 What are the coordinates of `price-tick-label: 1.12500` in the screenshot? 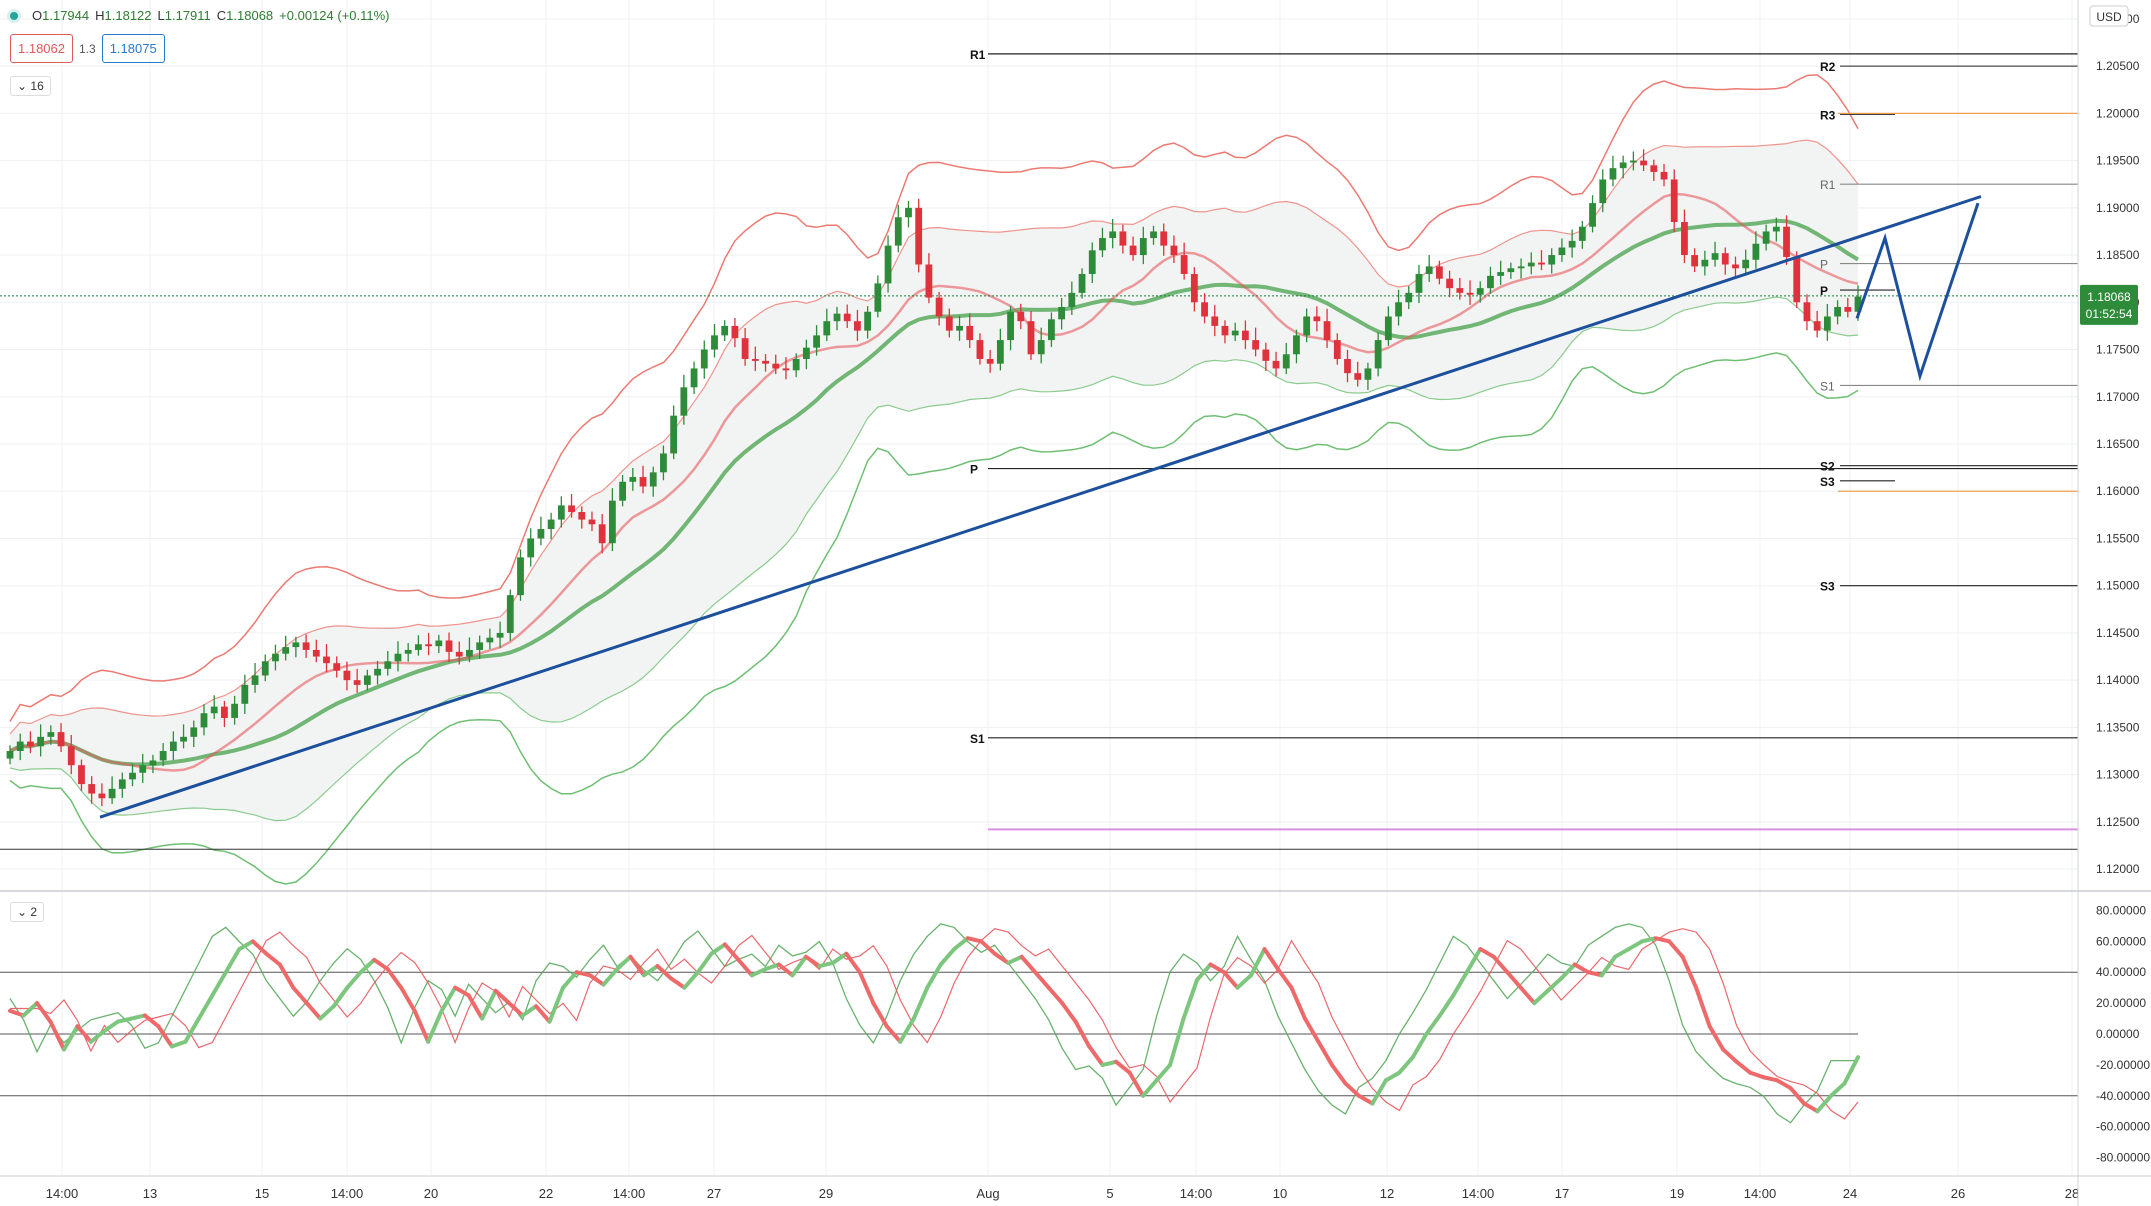 It's located at (2118, 822).